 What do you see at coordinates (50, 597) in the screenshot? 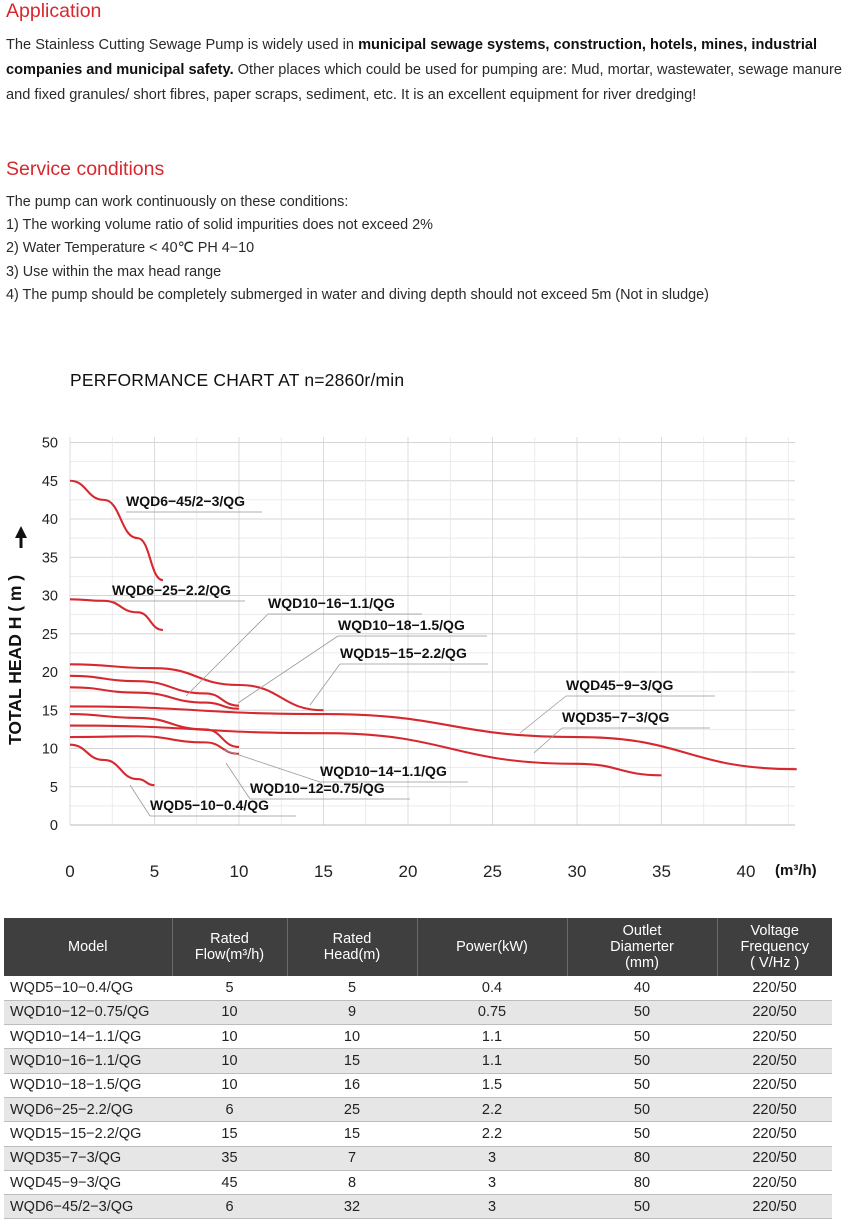
I see `y-tick-label: 30` at bounding box center [50, 597].